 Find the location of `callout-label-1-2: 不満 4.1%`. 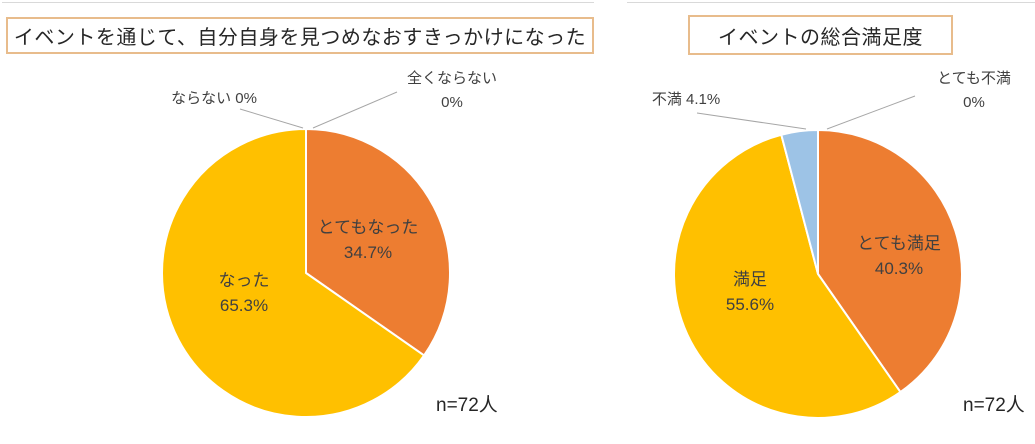

callout-label-1-2: 不満 4.1% is located at coordinates (686, 100).